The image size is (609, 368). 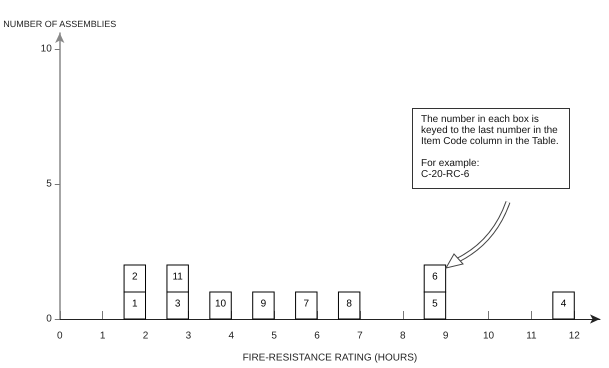 I want to click on x-tick-label: 8, so click(x=403, y=336).